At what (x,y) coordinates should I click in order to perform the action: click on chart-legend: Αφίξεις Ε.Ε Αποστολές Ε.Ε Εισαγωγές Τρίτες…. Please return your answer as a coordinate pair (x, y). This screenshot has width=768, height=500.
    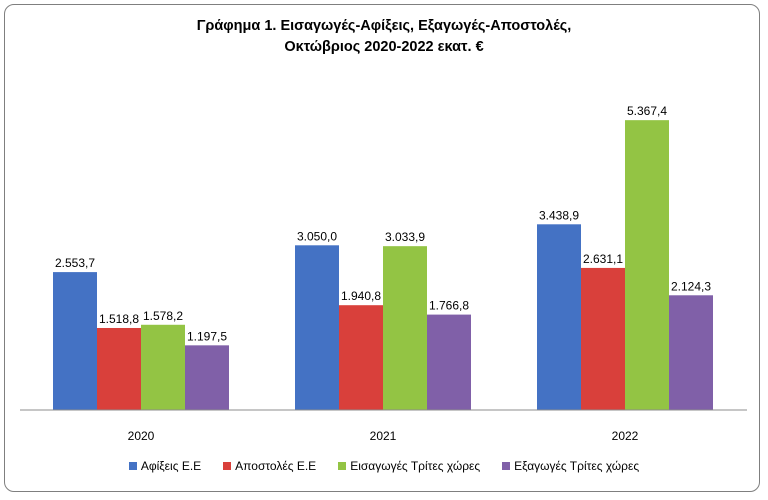
    Looking at the image, I should click on (384, 466).